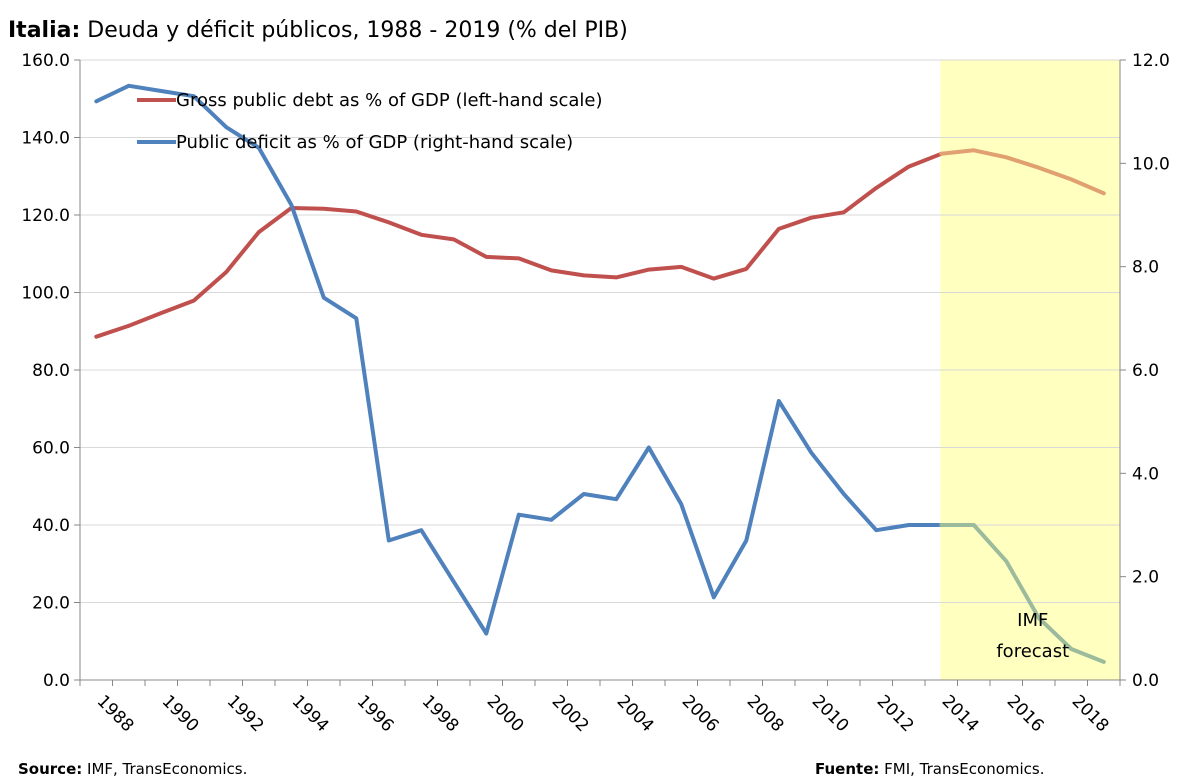 The image size is (1200, 783). What do you see at coordinates (45, 294) in the screenshot?
I see `left-tick-label: 100.0` at bounding box center [45, 294].